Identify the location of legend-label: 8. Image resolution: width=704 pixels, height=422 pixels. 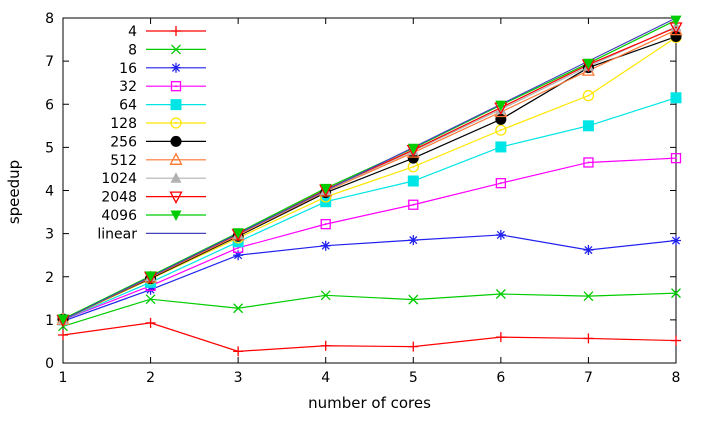
(132, 50).